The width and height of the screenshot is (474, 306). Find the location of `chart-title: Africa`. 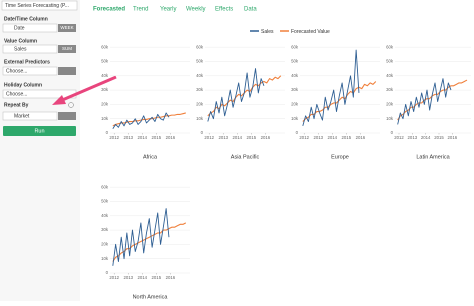

chart-title: Africa is located at coordinates (150, 157).